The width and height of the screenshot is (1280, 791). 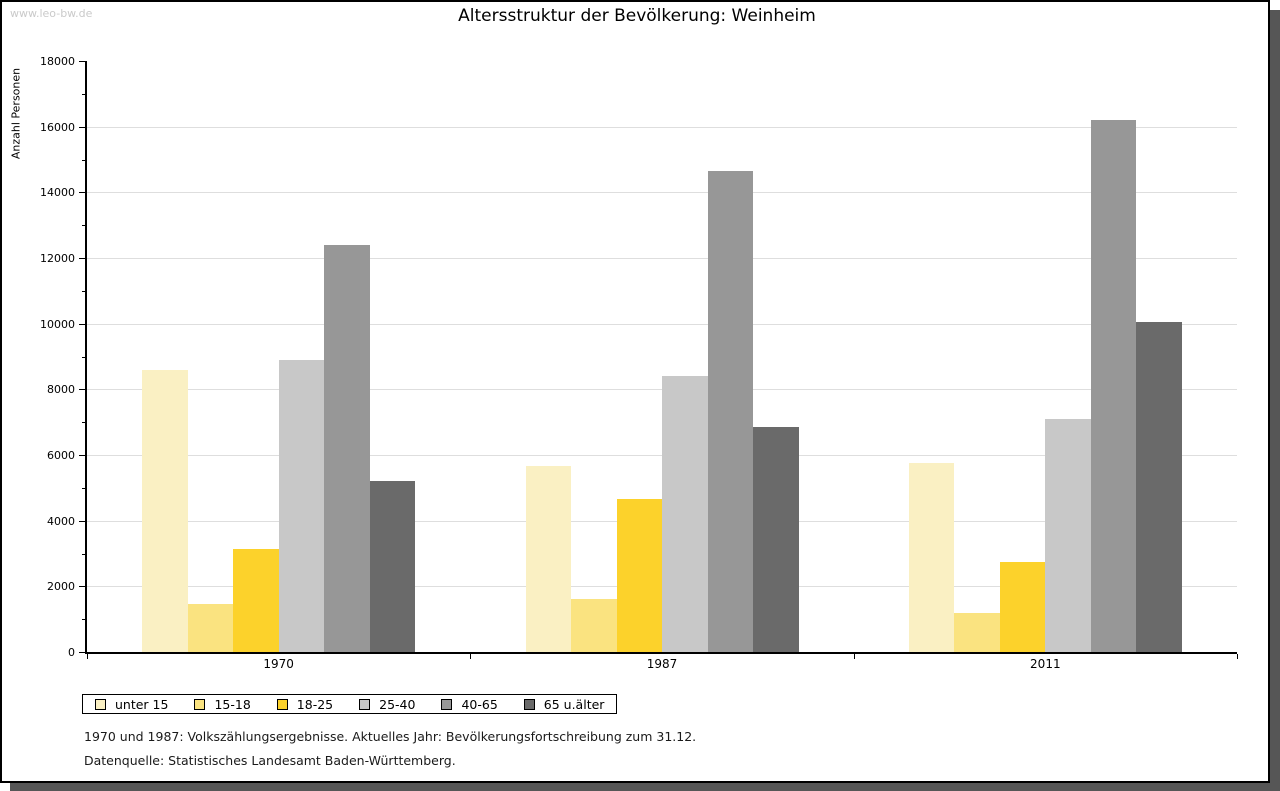 I want to click on y-tick-label: 2000, so click(x=61, y=587).